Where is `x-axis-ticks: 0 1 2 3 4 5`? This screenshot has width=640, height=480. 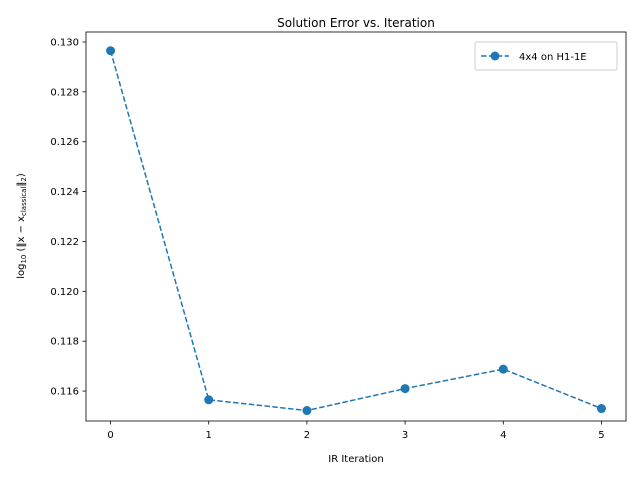 x-axis-ticks: 0 1 2 3 4 5 is located at coordinates (356, 431).